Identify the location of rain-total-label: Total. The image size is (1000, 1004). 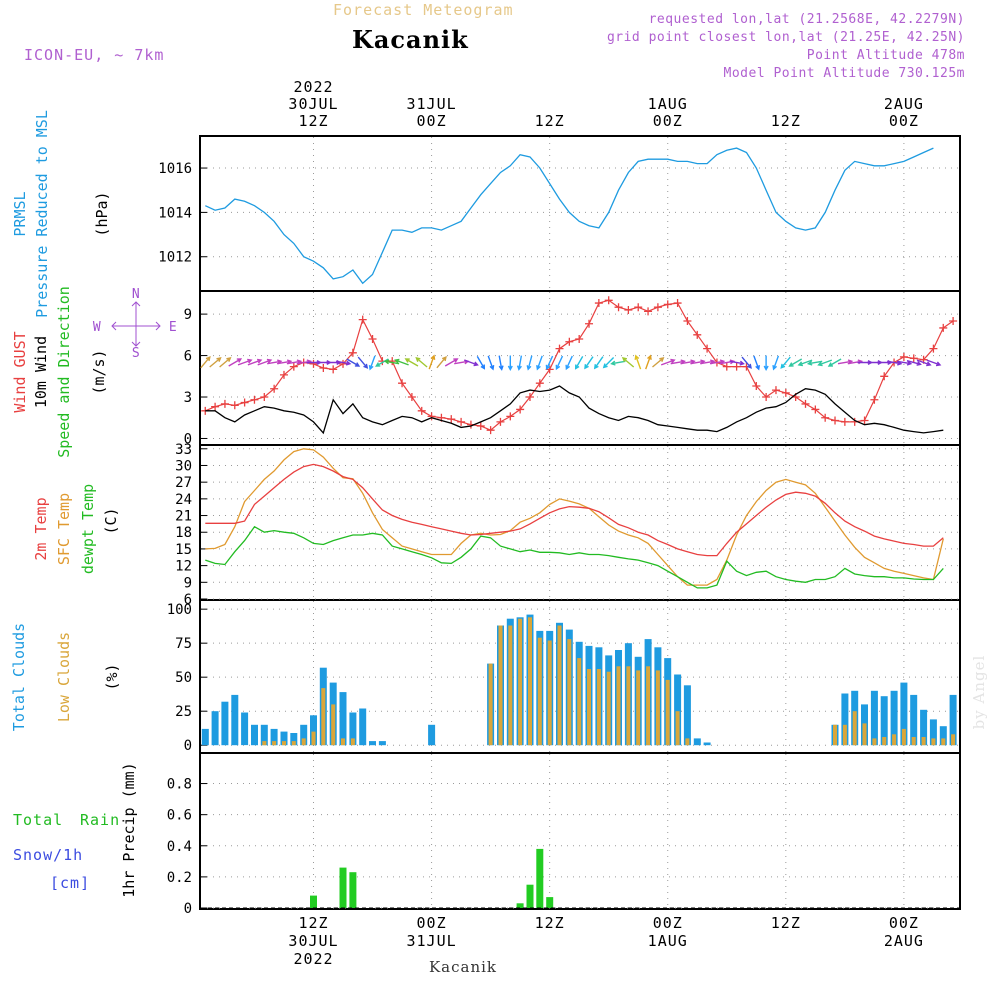
(38, 820).